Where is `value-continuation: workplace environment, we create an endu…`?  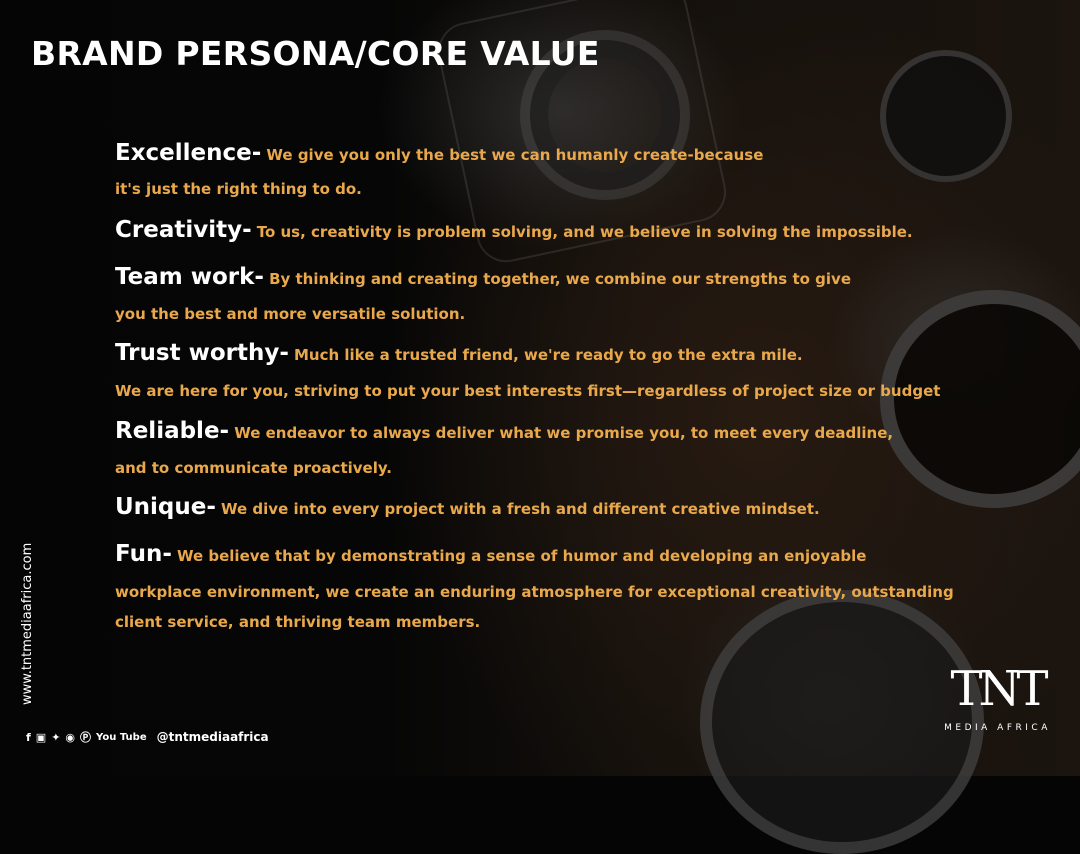
value-continuation: workplace environment, we create an endu… is located at coordinates (534, 592).